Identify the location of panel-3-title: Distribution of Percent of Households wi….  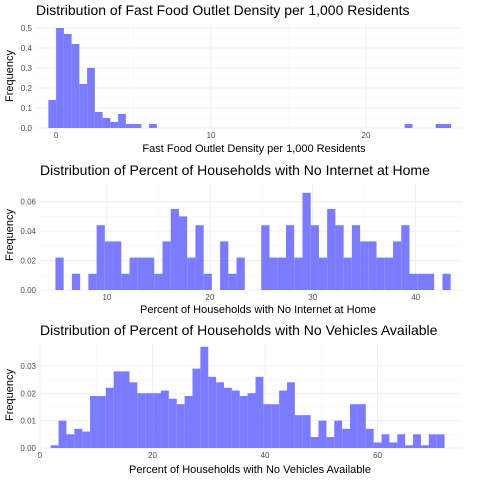
(239, 330).